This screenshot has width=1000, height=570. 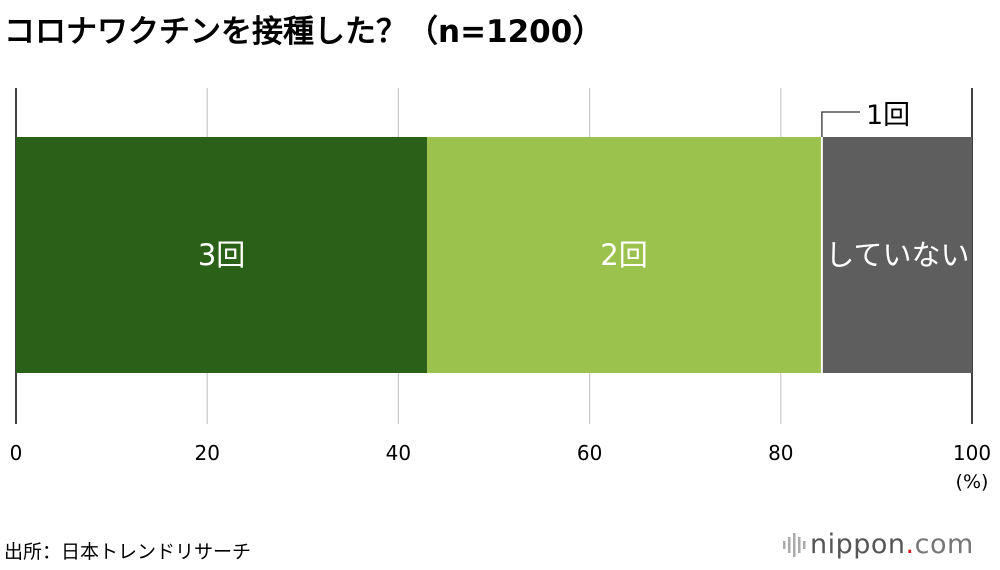 I want to click on nippon-logo: nippon.com, so click(x=878, y=544).